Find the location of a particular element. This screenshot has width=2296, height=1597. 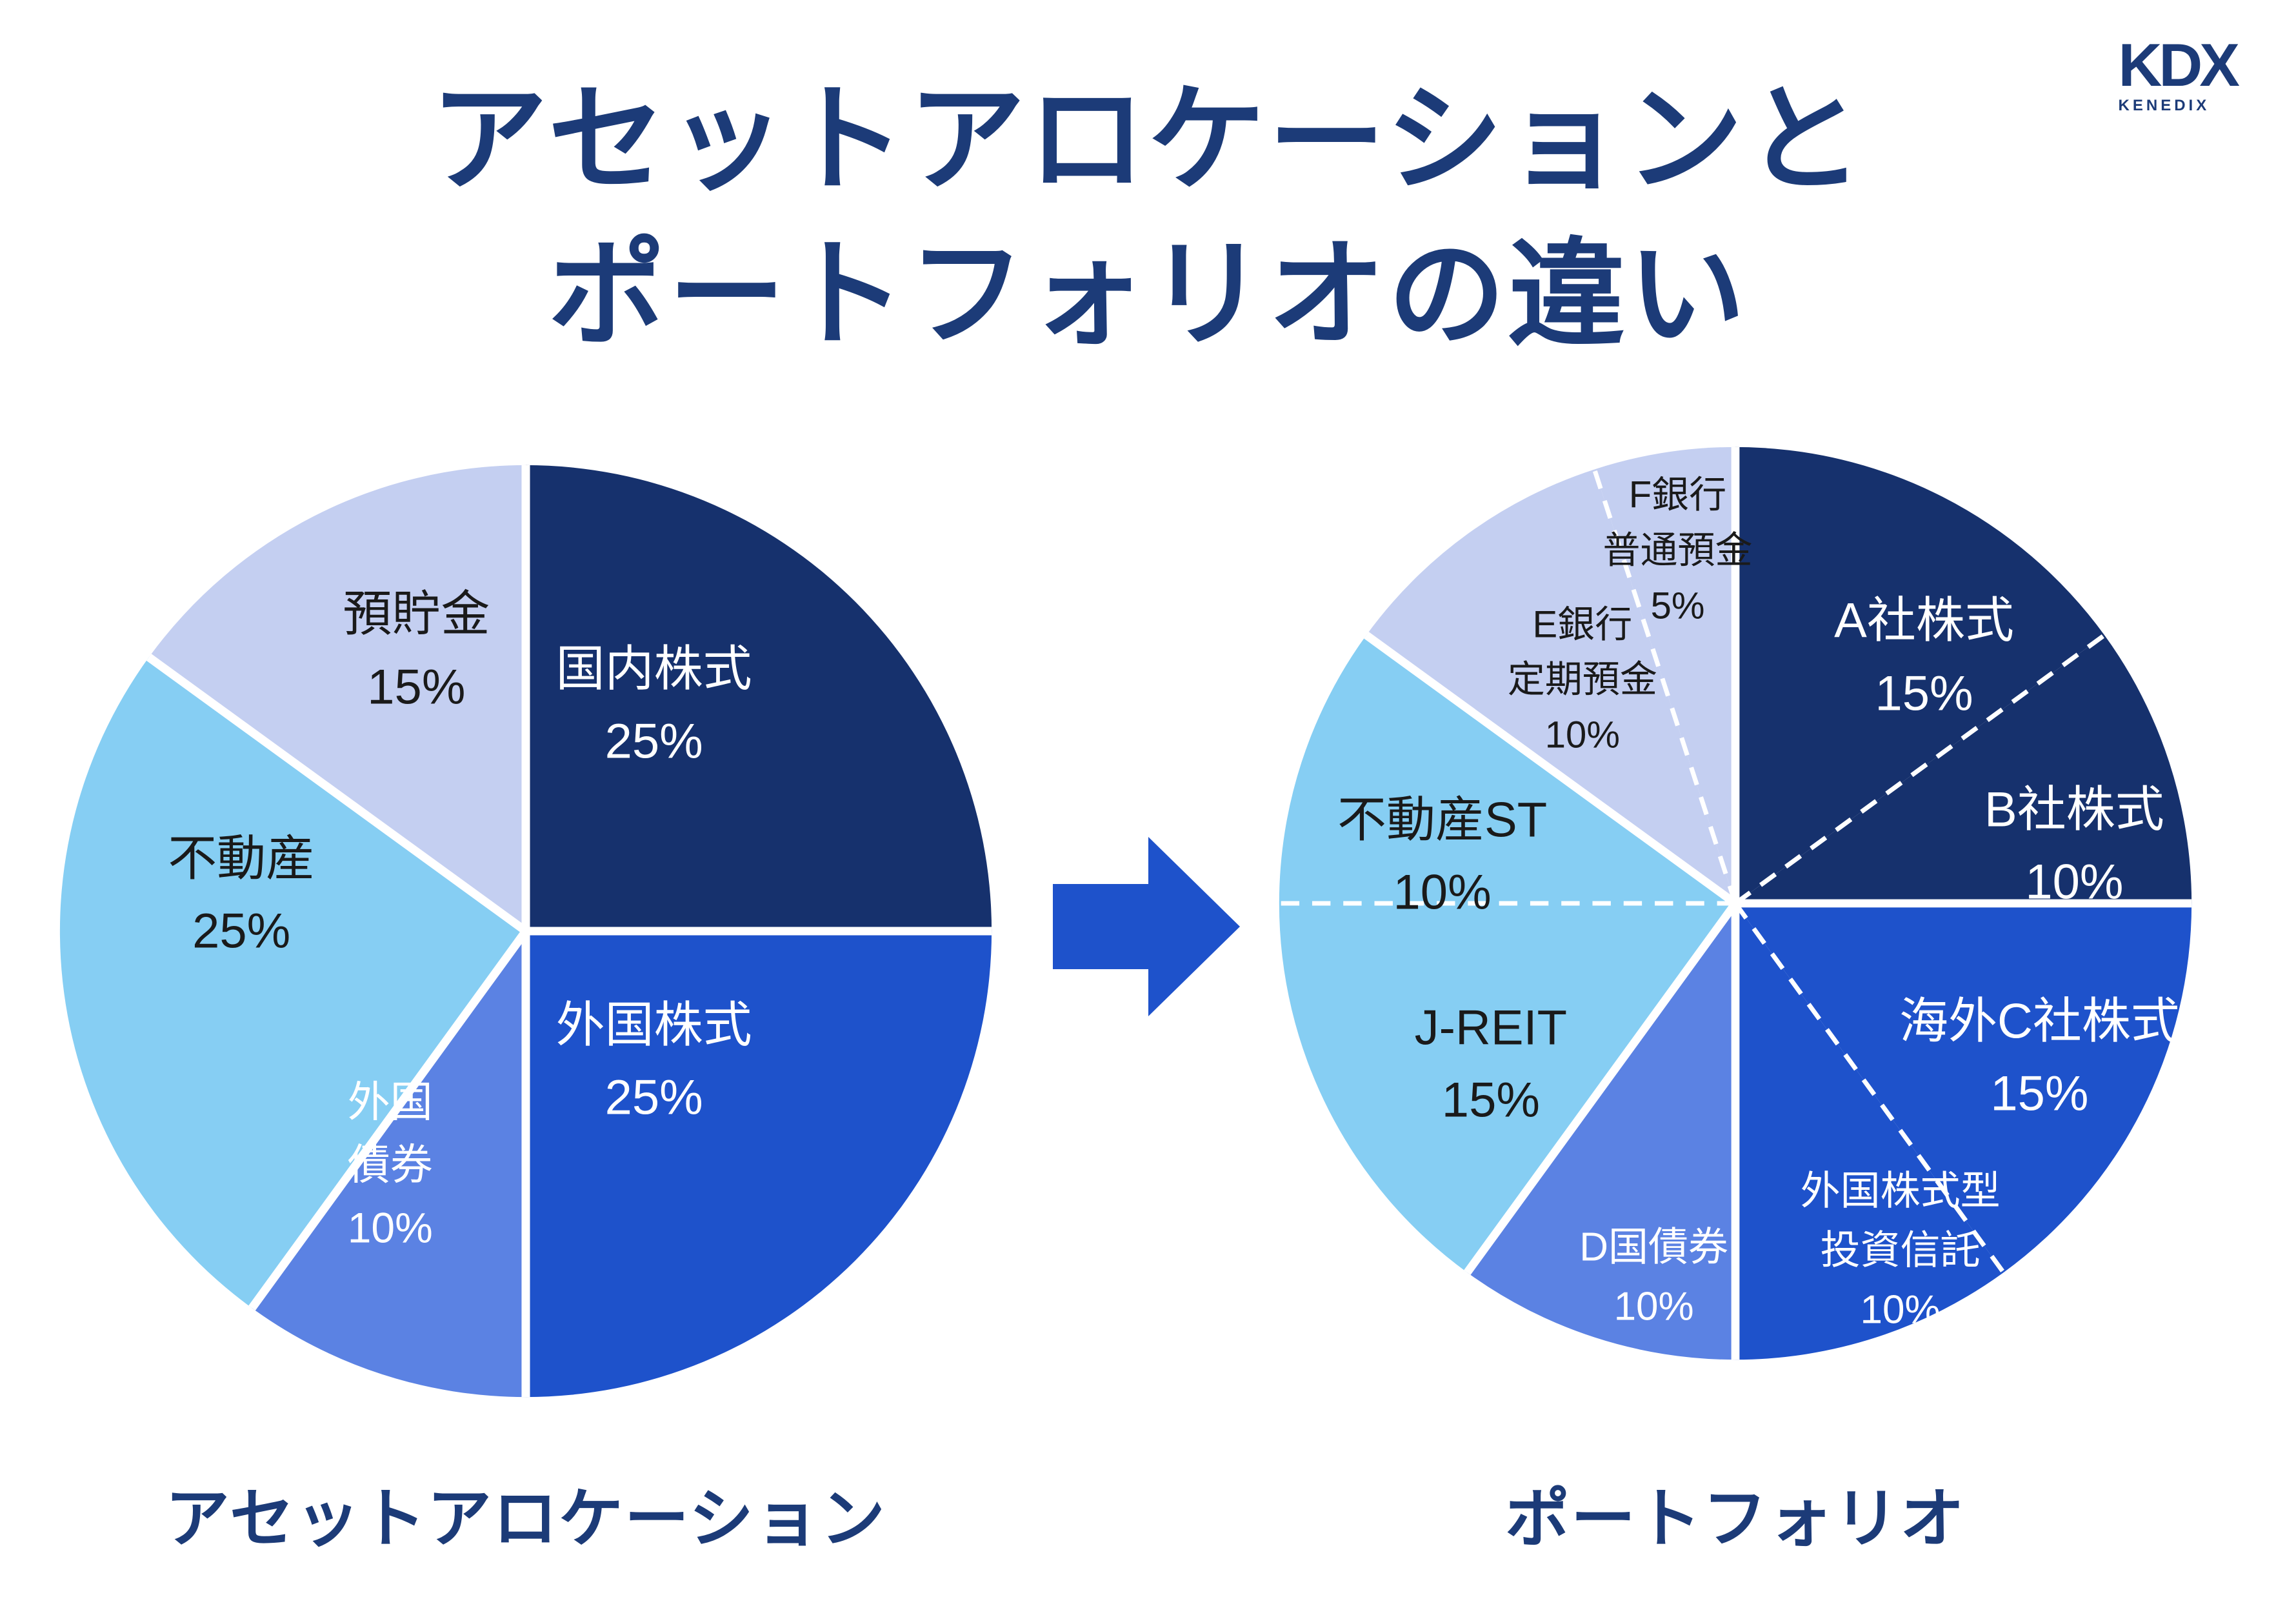

pie-slice-real-estate is located at coordinates (292, 983).